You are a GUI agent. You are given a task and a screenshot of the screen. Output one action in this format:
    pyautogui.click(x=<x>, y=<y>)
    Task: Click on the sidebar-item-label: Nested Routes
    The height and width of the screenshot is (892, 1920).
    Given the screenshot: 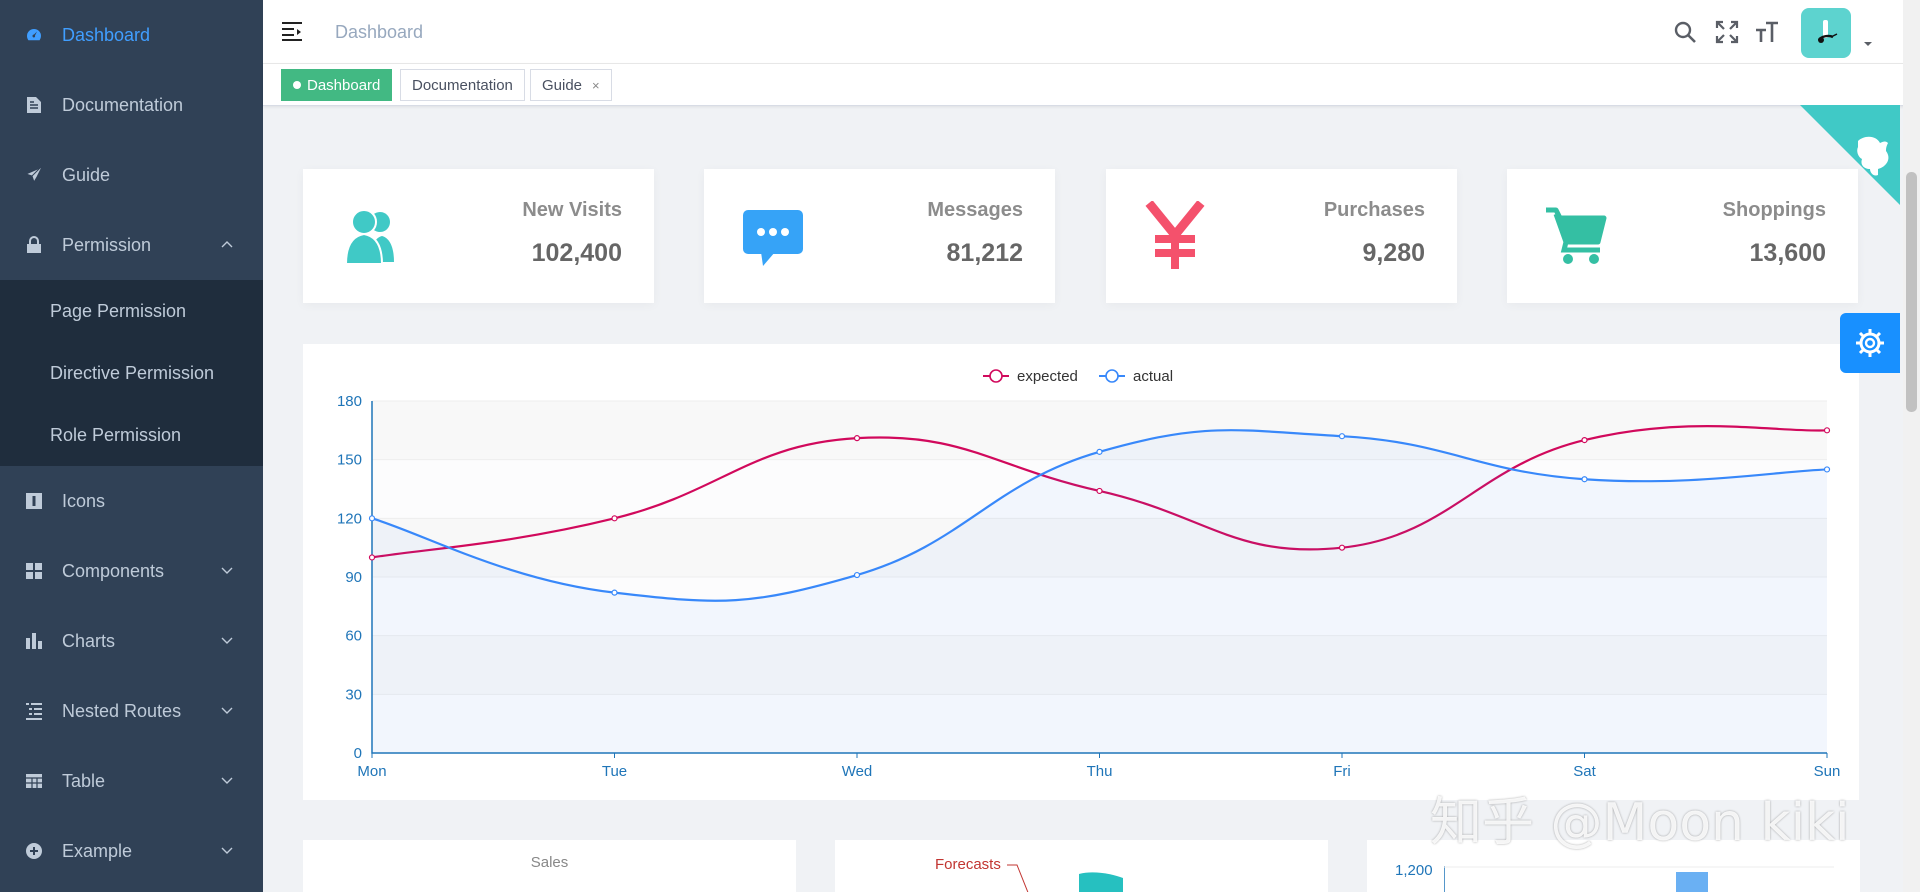 What is the action you would take?
    pyautogui.click(x=122, y=710)
    